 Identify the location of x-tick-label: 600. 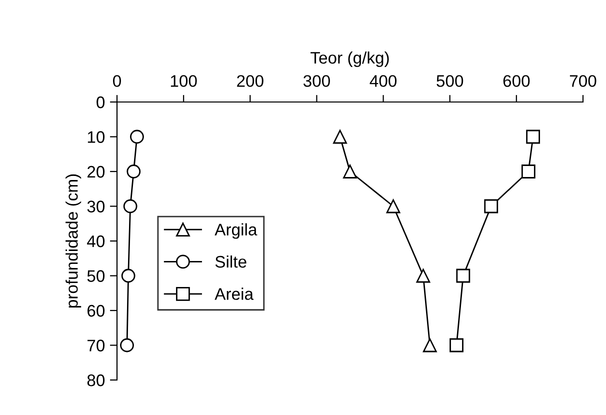
(516, 81).